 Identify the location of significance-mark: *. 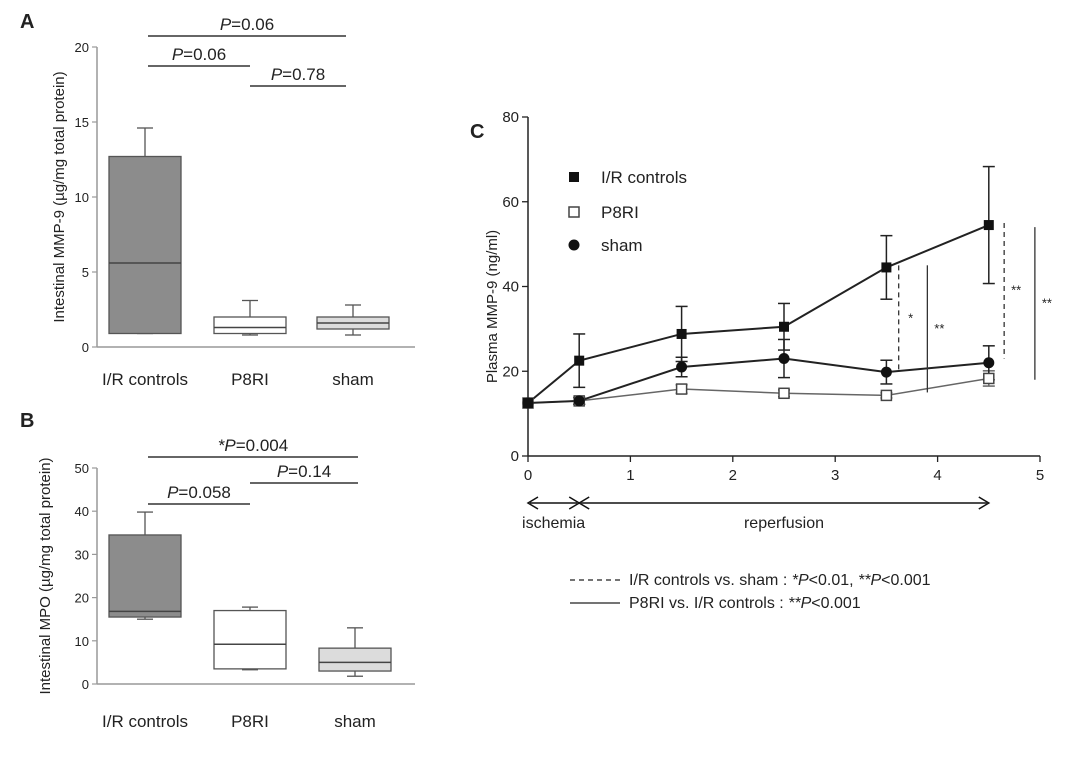
(910, 317).